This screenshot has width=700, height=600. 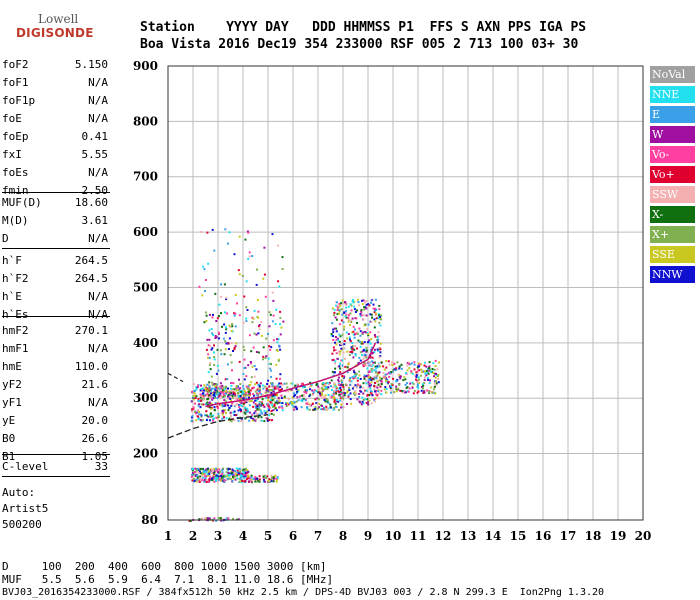 What do you see at coordinates (672, 94) in the screenshot?
I see `legend-item: NNE` at bounding box center [672, 94].